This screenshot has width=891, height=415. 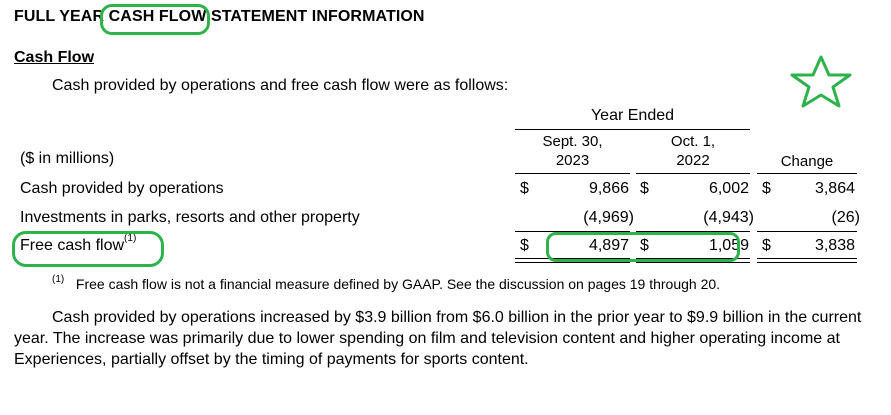 What do you see at coordinates (130, 238) in the screenshot?
I see `footnote-reference: (1)` at bounding box center [130, 238].